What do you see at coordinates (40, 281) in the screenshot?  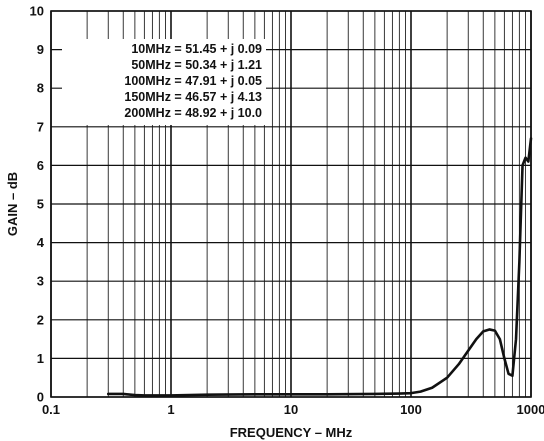 I see `y-tick-label: 3` at bounding box center [40, 281].